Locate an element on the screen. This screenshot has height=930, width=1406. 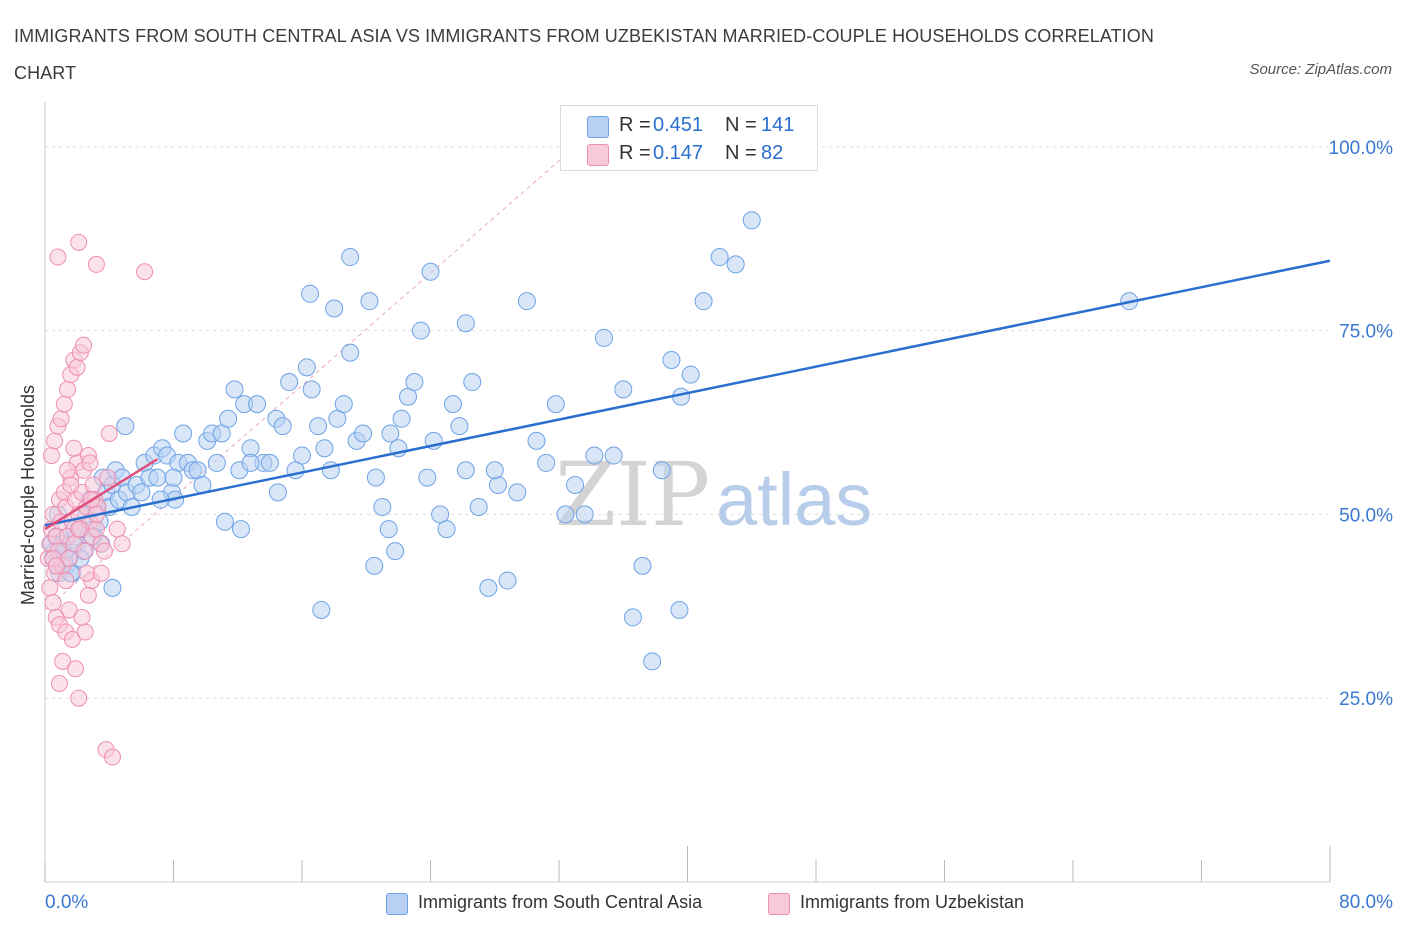
trend-line-uzbekistan is located at coordinates (101, 494).